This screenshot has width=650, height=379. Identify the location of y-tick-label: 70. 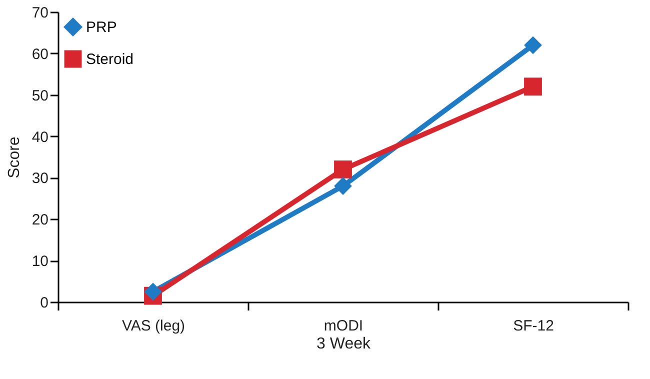
(40, 13).